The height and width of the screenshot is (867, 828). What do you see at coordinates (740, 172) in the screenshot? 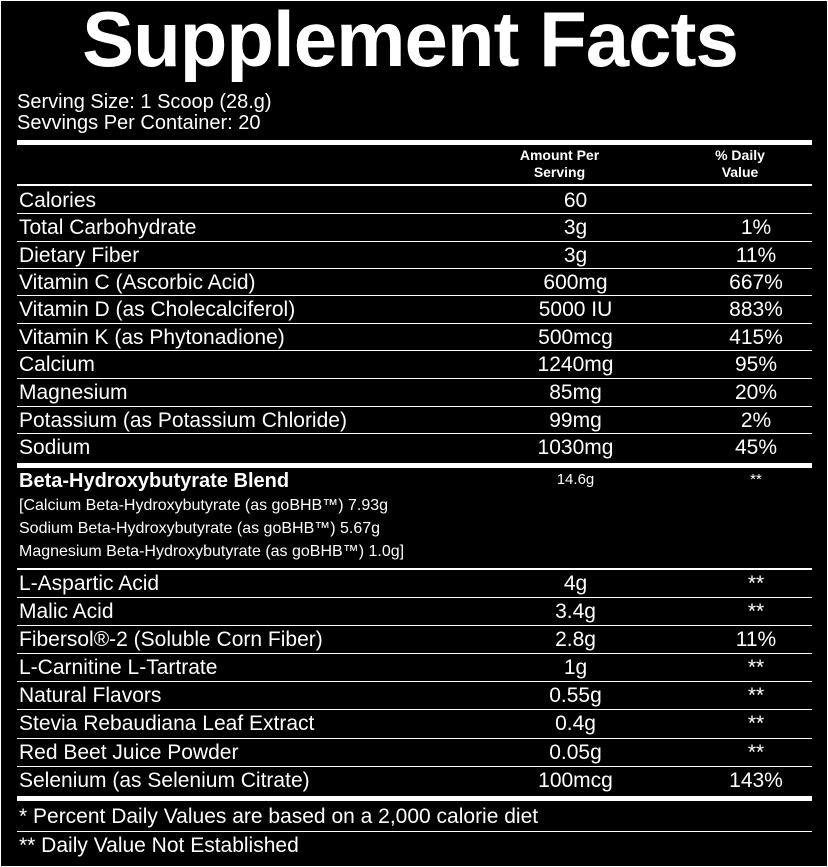
I see `dv-header-line2: Value` at bounding box center [740, 172].